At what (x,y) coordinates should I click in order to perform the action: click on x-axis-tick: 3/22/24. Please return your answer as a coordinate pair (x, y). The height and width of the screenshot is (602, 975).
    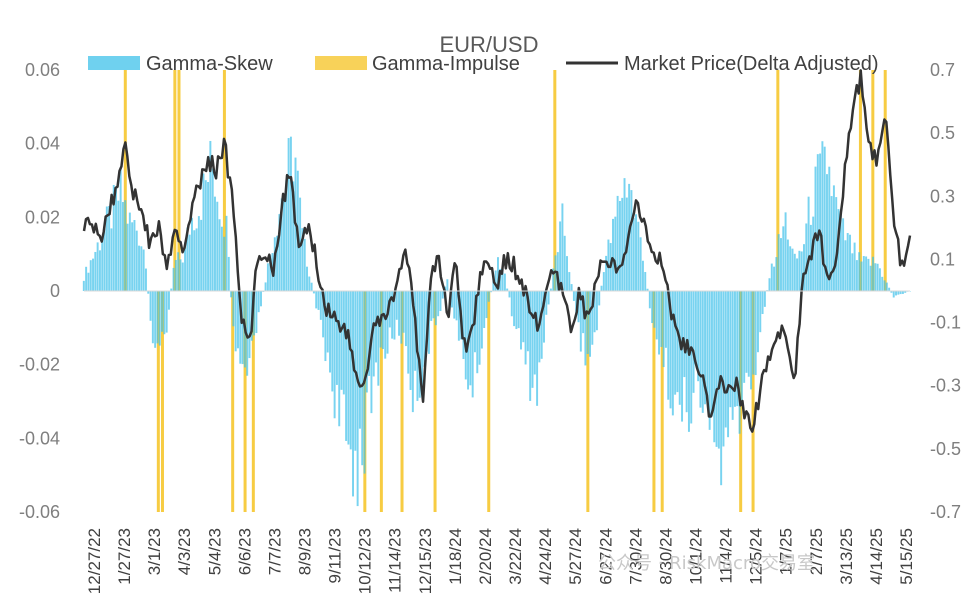
    Looking at the image, I should click on (515, 556).